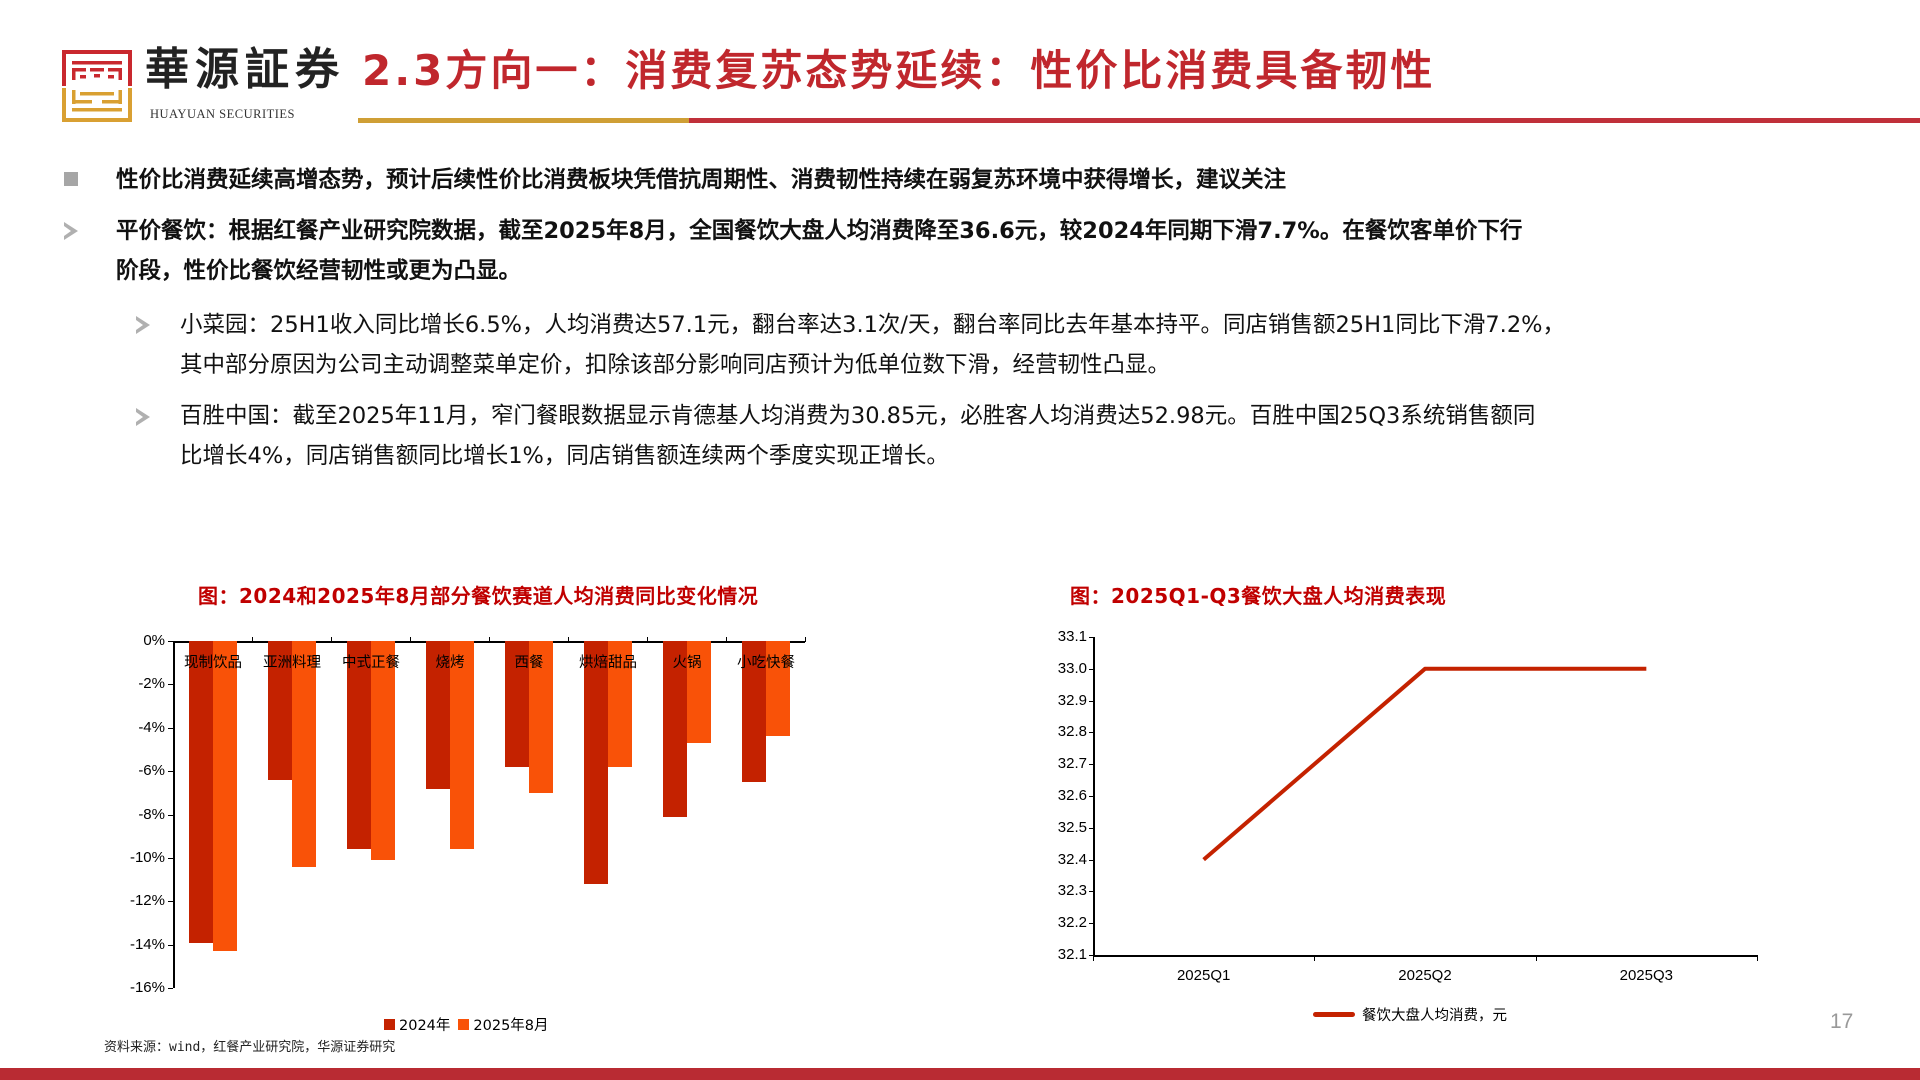  What do you see at coordinates (1425, 975) in the screenshot?
I see `line-chart-x-label: 2025Q2` at bounding box center [1425, 975].